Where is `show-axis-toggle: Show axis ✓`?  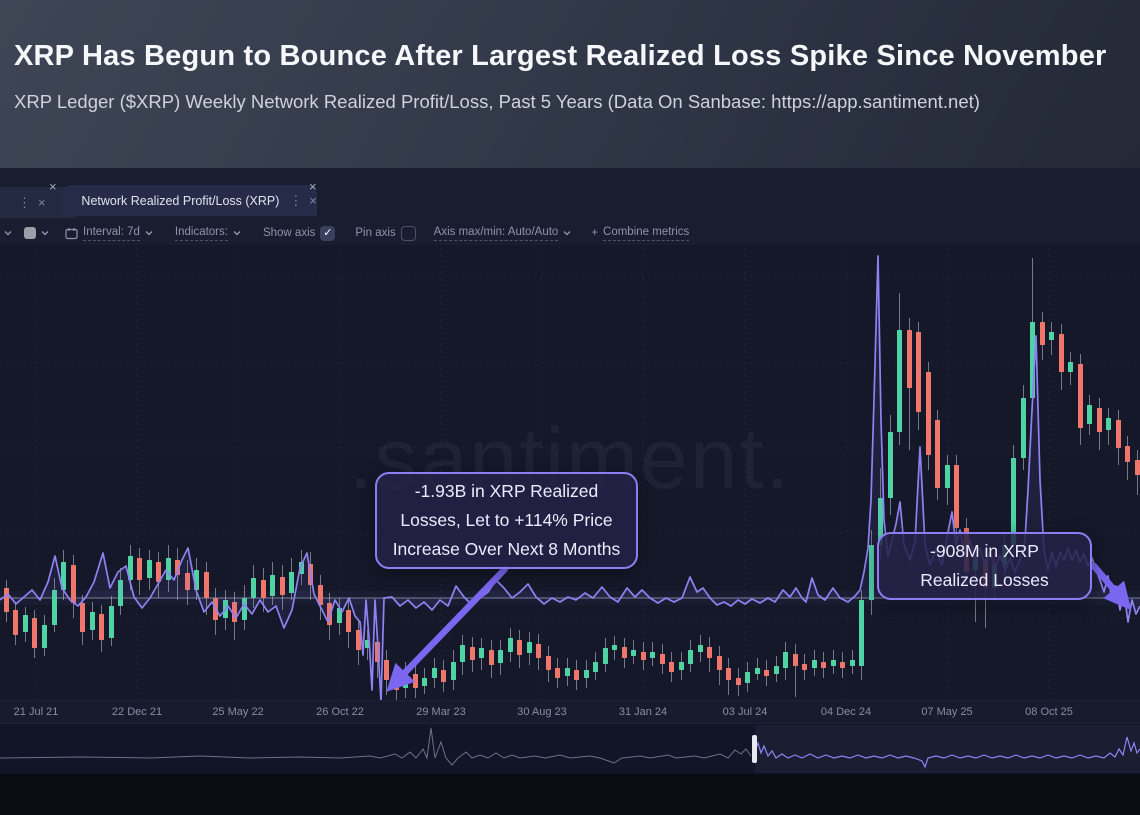 show-axis-toggle: Show axis ✓ is located at coordinates (299, 233).